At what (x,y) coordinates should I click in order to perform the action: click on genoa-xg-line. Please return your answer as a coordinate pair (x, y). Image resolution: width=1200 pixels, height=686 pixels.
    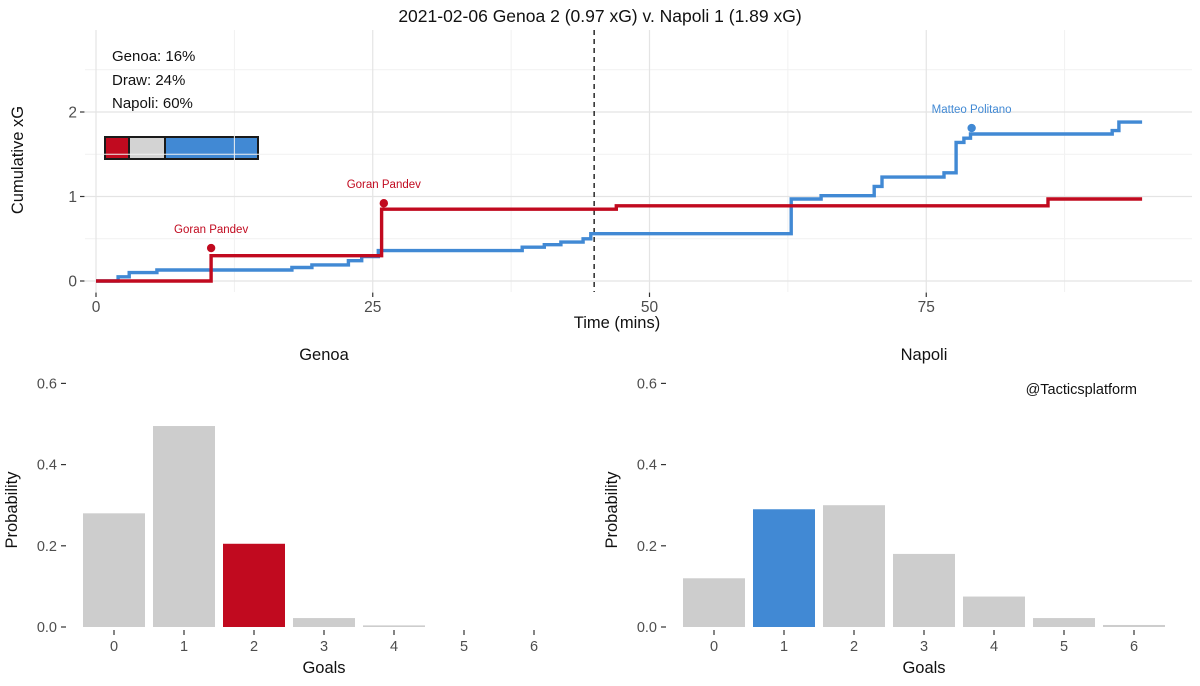
    Looking at the image, I should click on (619, 240).